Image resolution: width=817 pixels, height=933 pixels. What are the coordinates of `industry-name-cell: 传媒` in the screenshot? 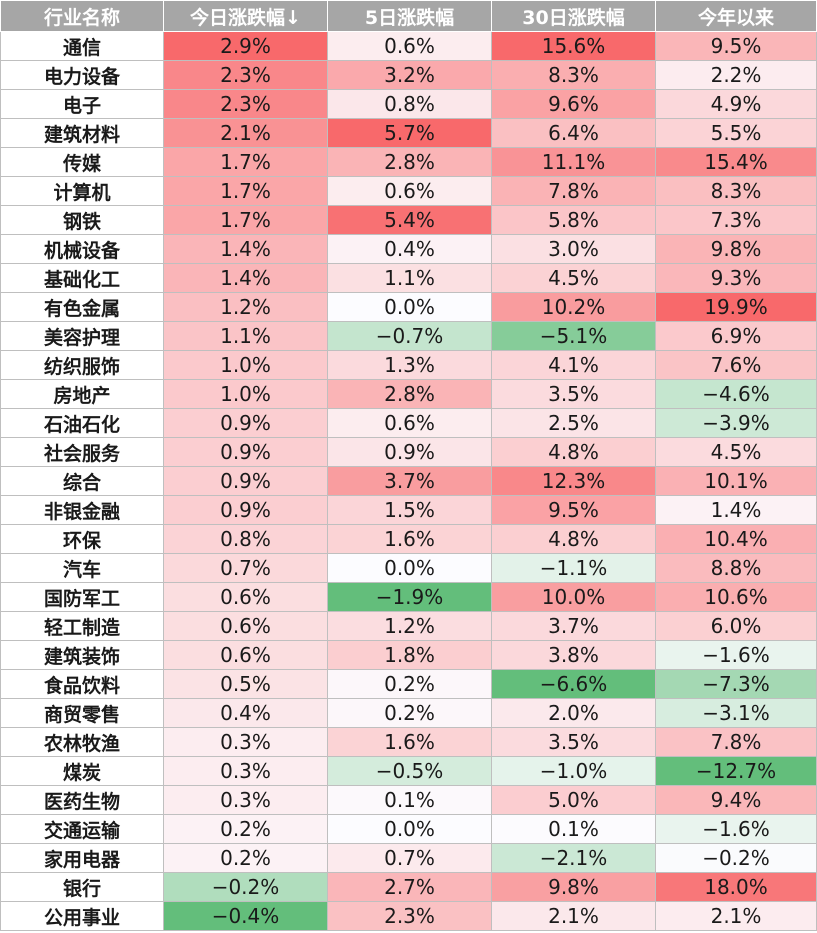 It's located at (82, 162).